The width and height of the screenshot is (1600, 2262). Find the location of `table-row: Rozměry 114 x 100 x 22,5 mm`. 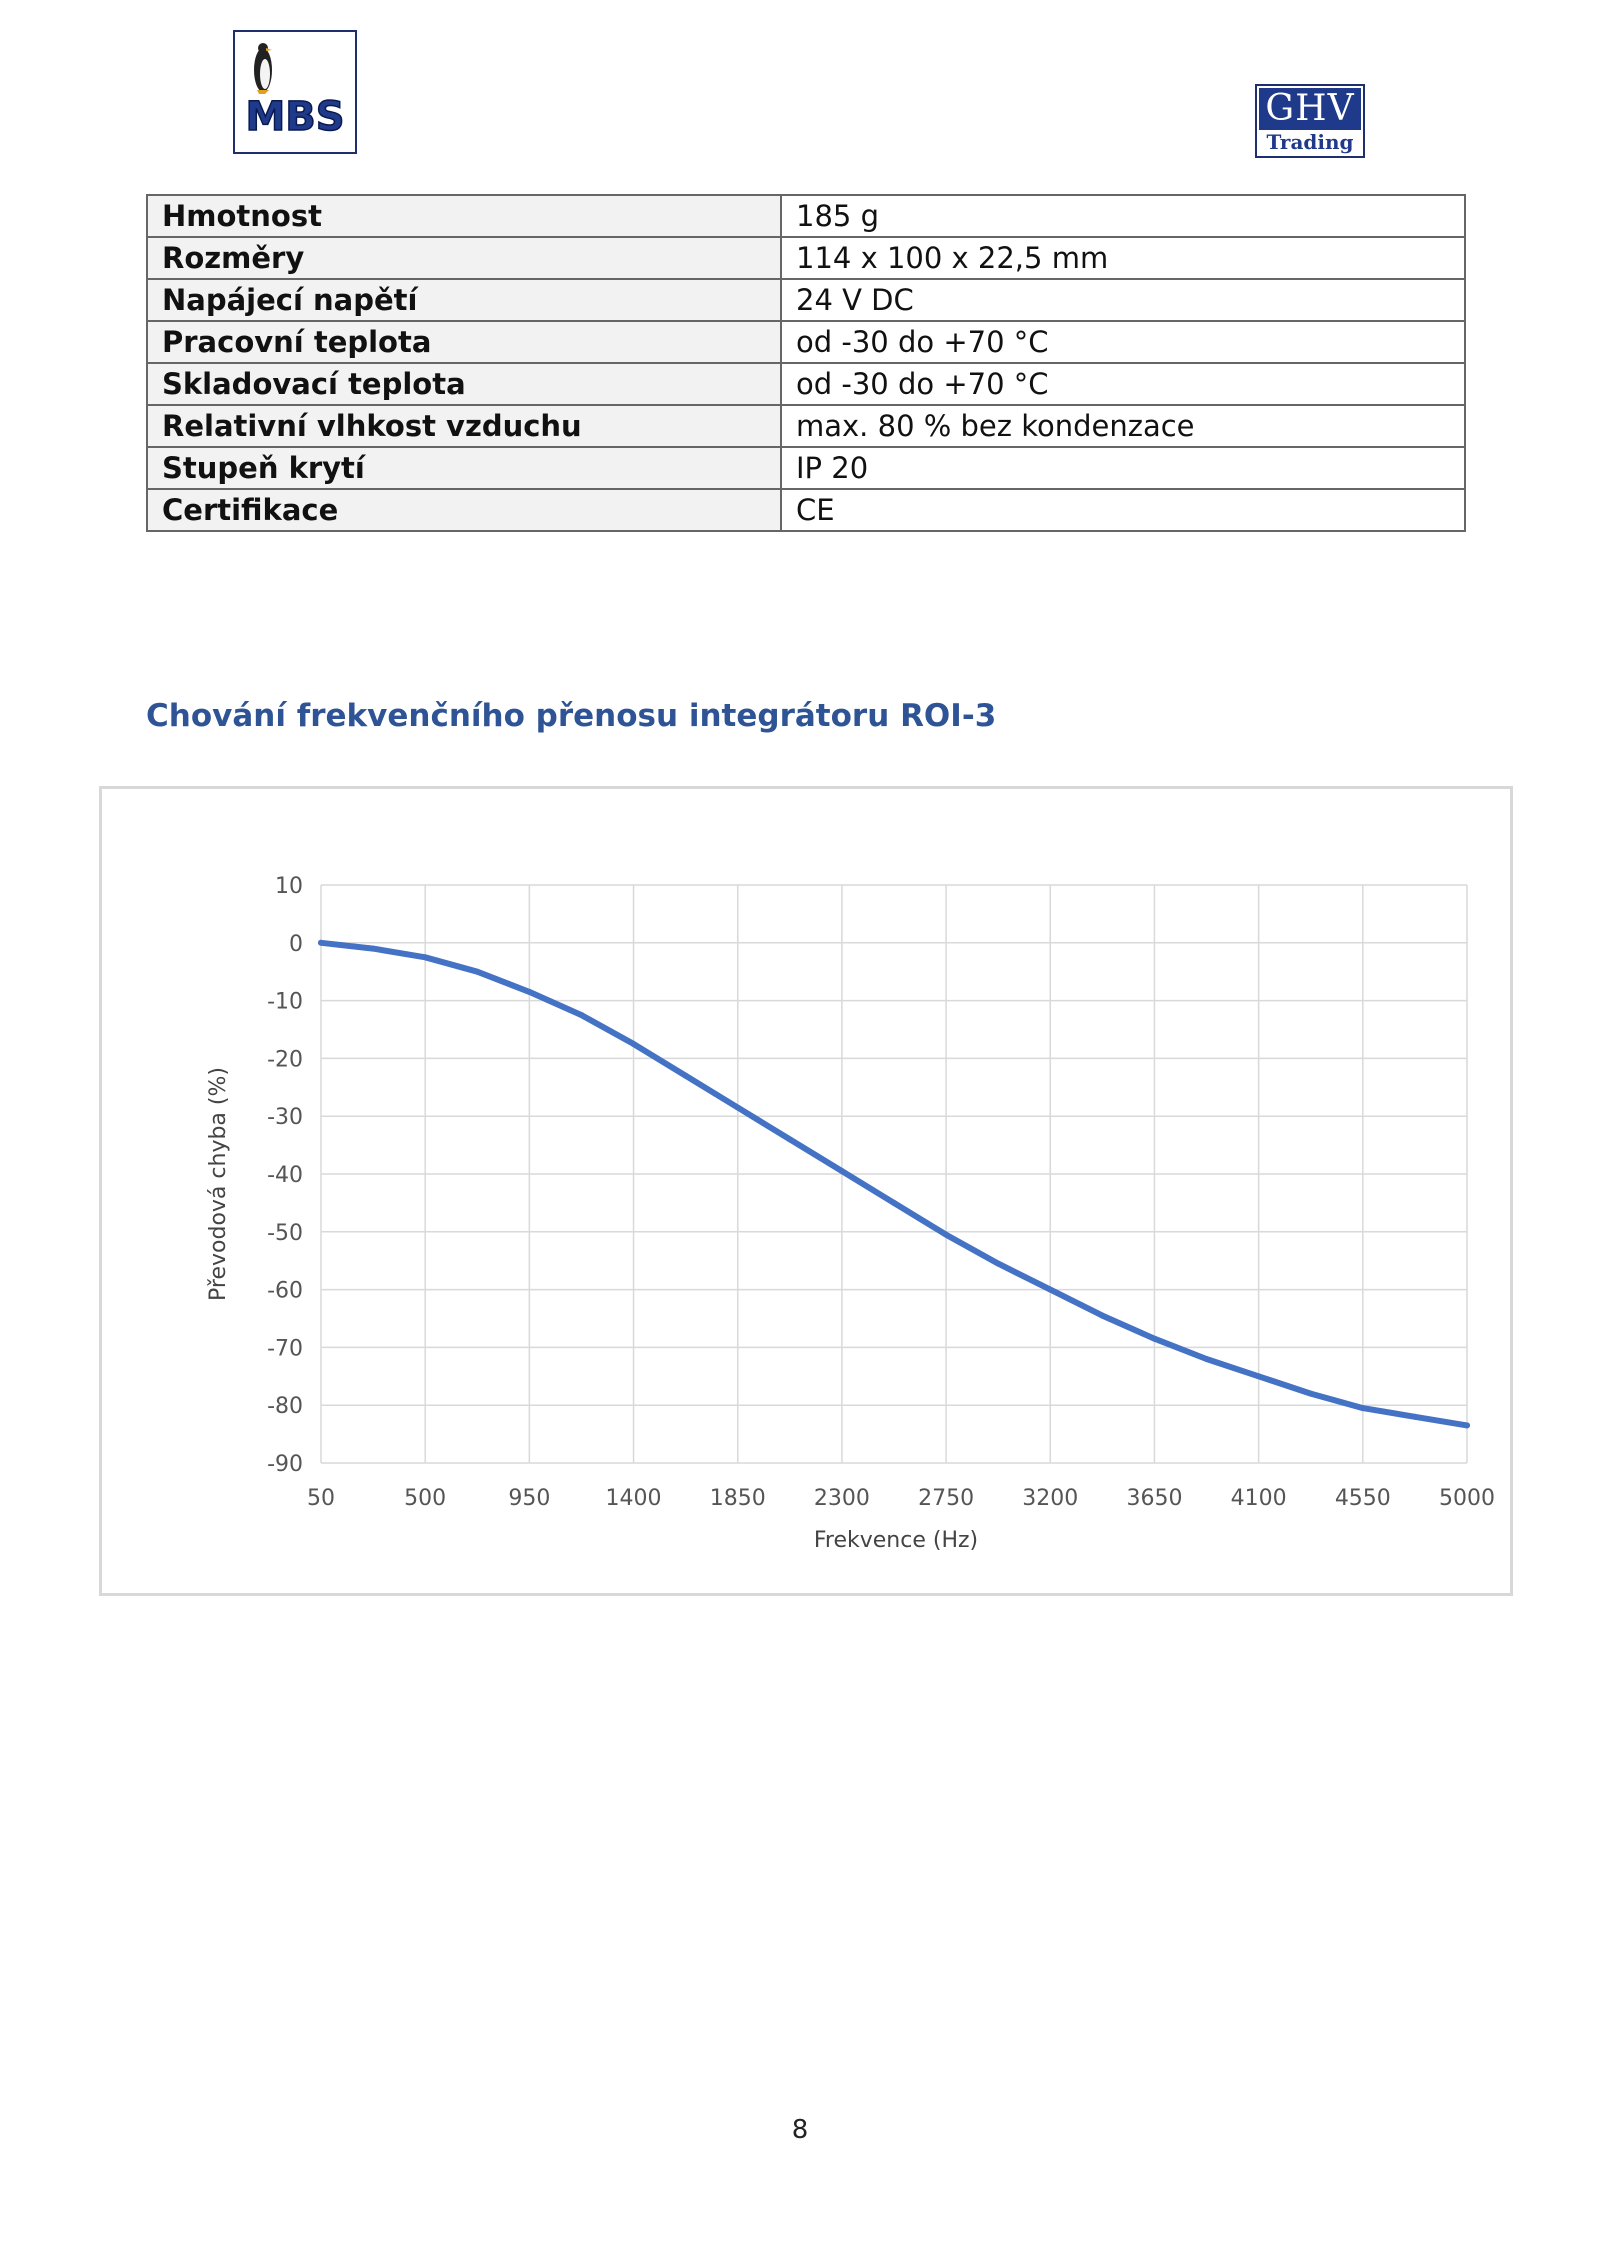

table-row: Rozměry 114 x 100 x 22,5 mm is located at coordinates (806, 258).